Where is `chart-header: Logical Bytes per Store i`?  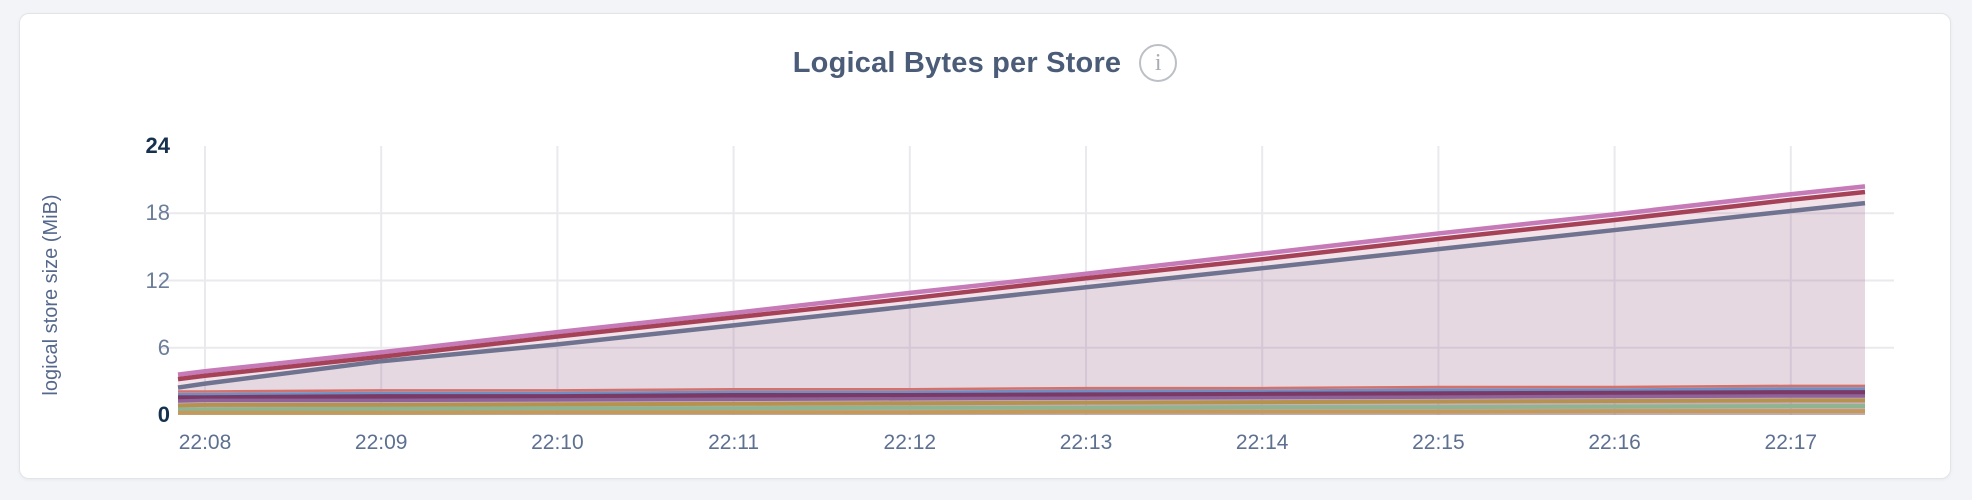
chart-header: Logical Bytes per Store i is located at coordinates (985, 63).